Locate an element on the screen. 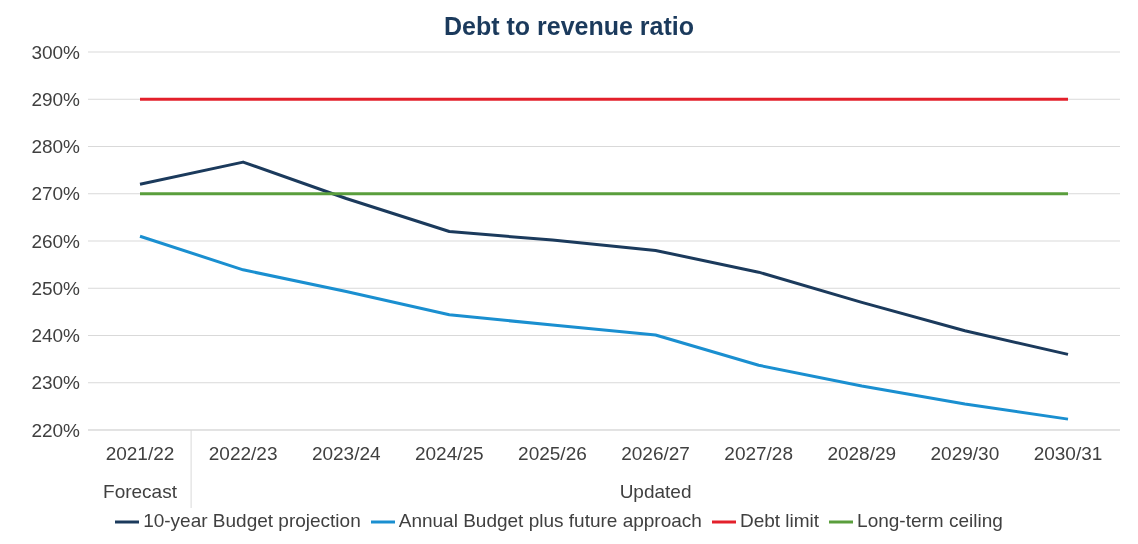 The height and width of the screenshot is (544, 1138). y-tick-label: 250% is located at coordinates (56, 288).